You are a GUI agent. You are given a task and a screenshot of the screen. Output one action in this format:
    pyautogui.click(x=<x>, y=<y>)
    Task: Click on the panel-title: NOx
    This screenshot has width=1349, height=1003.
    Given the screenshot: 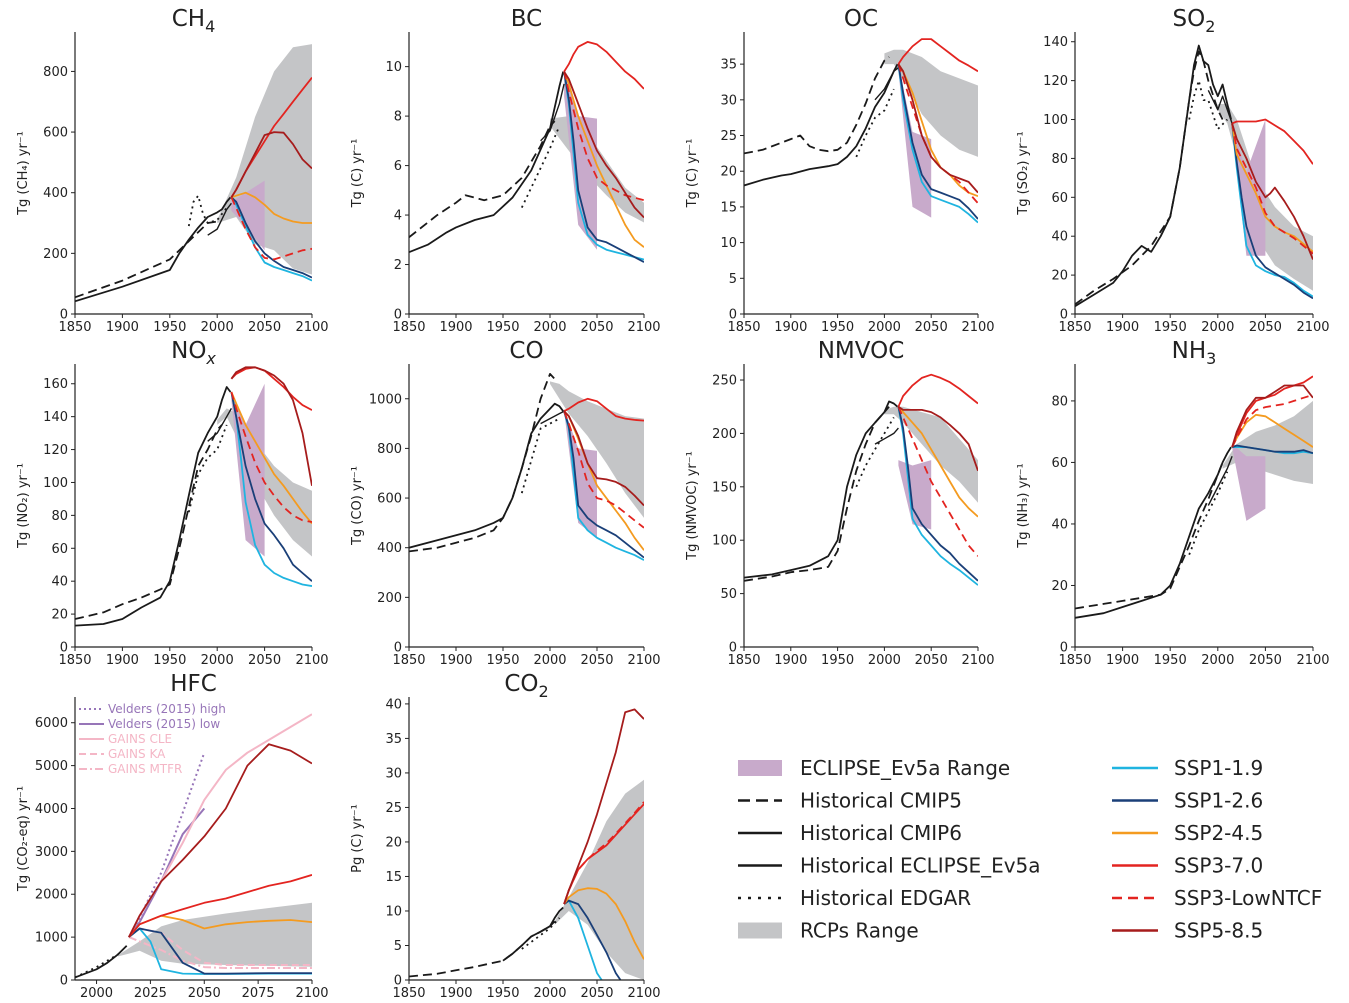 What is the action you would take?
    pyautogui.click(x=193, y=353)
    